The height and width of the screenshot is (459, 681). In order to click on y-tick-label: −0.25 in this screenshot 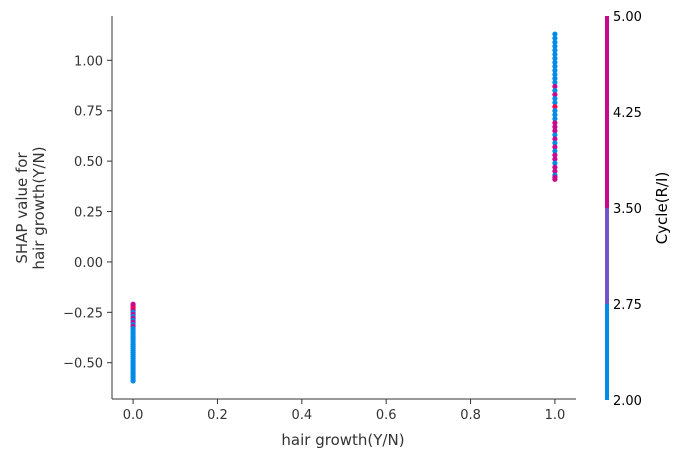, I will do `click(83, 313)`.